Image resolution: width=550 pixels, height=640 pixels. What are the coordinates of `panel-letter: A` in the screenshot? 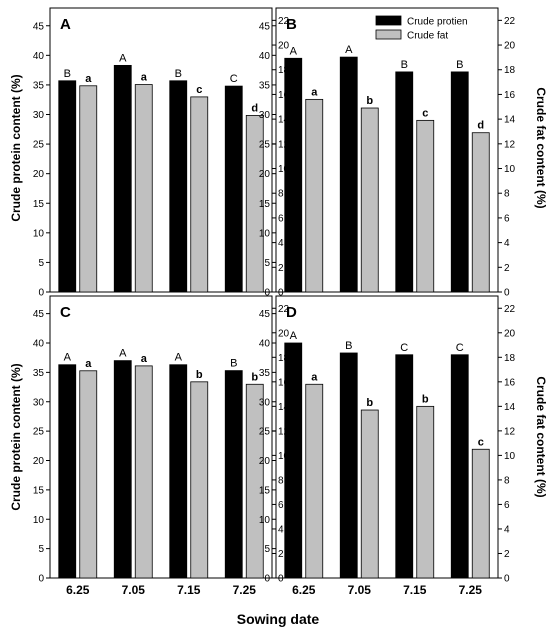 It's located at (65, 24).